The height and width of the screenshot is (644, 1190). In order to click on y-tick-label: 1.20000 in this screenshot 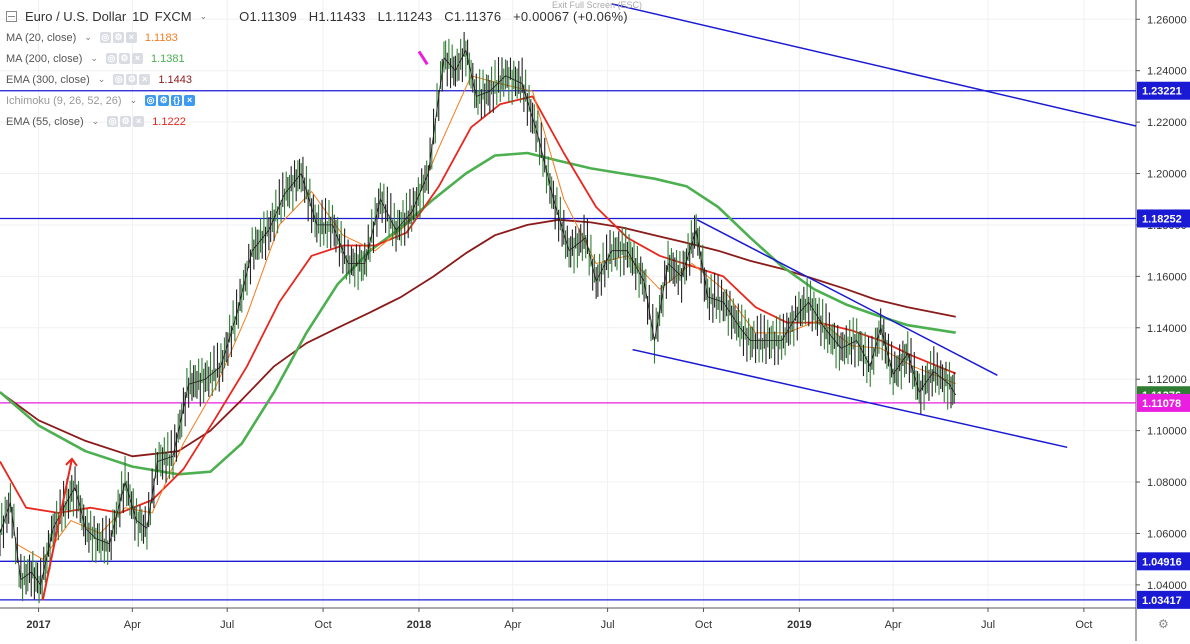, I will do `click(1167, 175)`.